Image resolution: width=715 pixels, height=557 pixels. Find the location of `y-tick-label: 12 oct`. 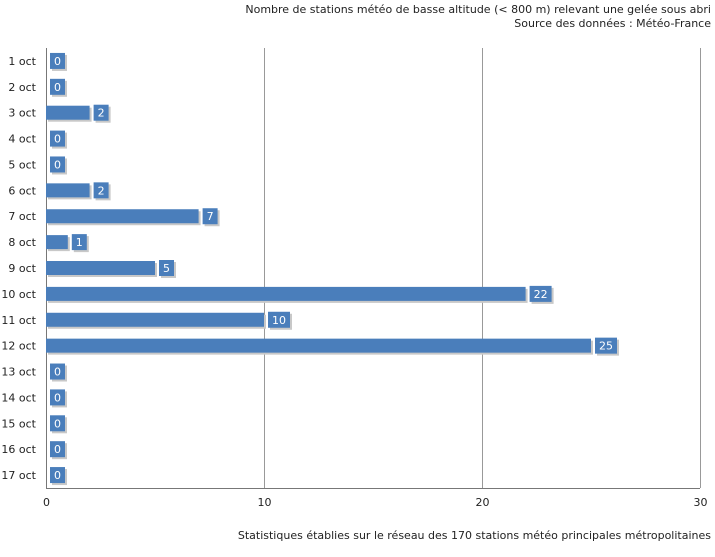

y-tick-label: 12 oct is located at coordinates (18, 346).